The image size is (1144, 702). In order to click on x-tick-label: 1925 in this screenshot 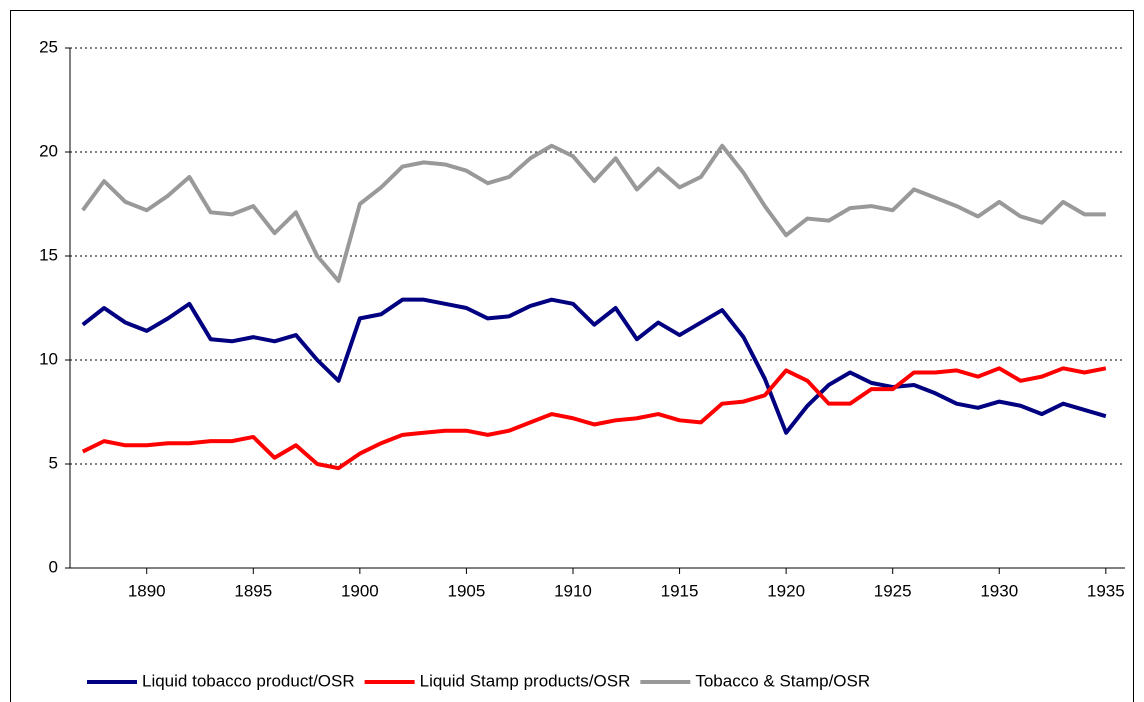, I will do `click(893, 590)`.